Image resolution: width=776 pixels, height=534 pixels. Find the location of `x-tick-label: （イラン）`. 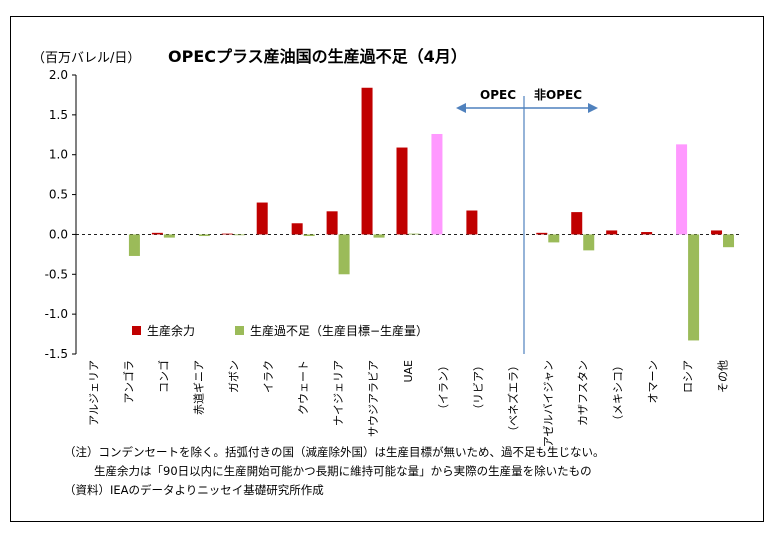

x-tick-label: （イラン） is located at coordinates (443, 387).